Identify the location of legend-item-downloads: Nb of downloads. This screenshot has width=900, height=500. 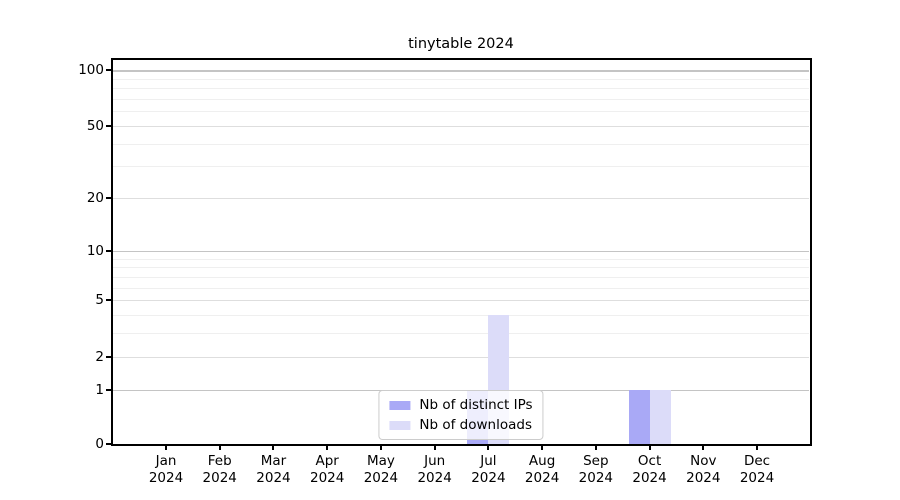
(460, 425).